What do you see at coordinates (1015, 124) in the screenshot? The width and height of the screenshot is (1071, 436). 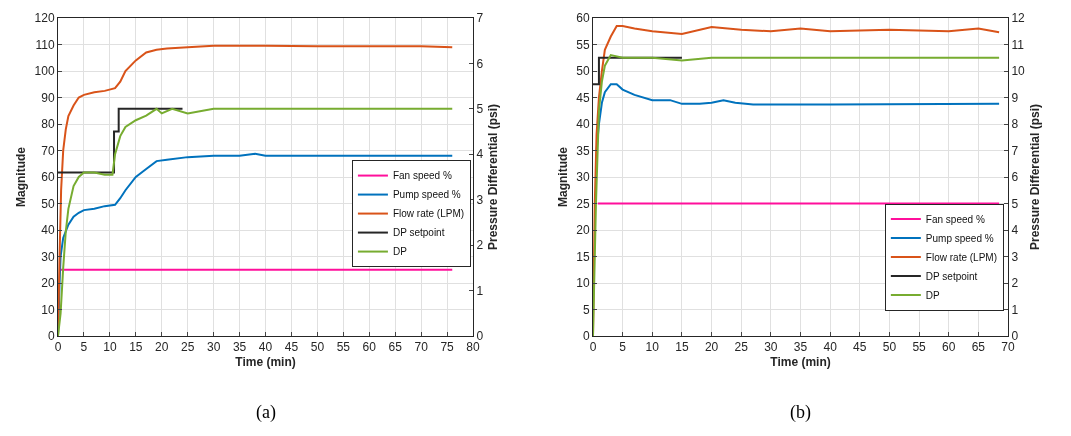 I see `y2-tick-label: 8` at bounding box center [1015, 124].